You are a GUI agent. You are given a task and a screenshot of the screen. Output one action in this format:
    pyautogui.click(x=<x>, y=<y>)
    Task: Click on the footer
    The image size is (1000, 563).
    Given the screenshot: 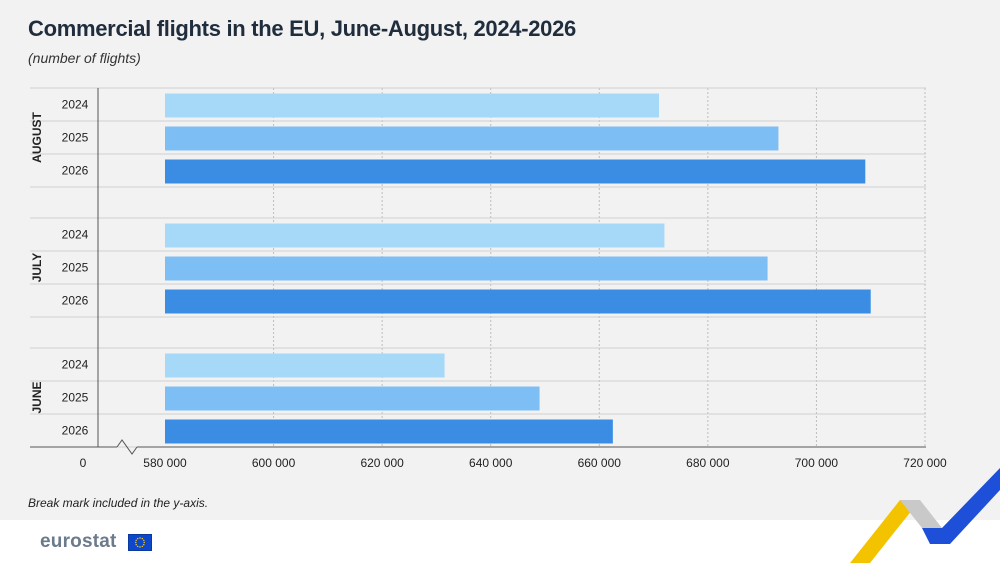 What is the action you would take?
    pyautogui.click(x=500, y=541)
    